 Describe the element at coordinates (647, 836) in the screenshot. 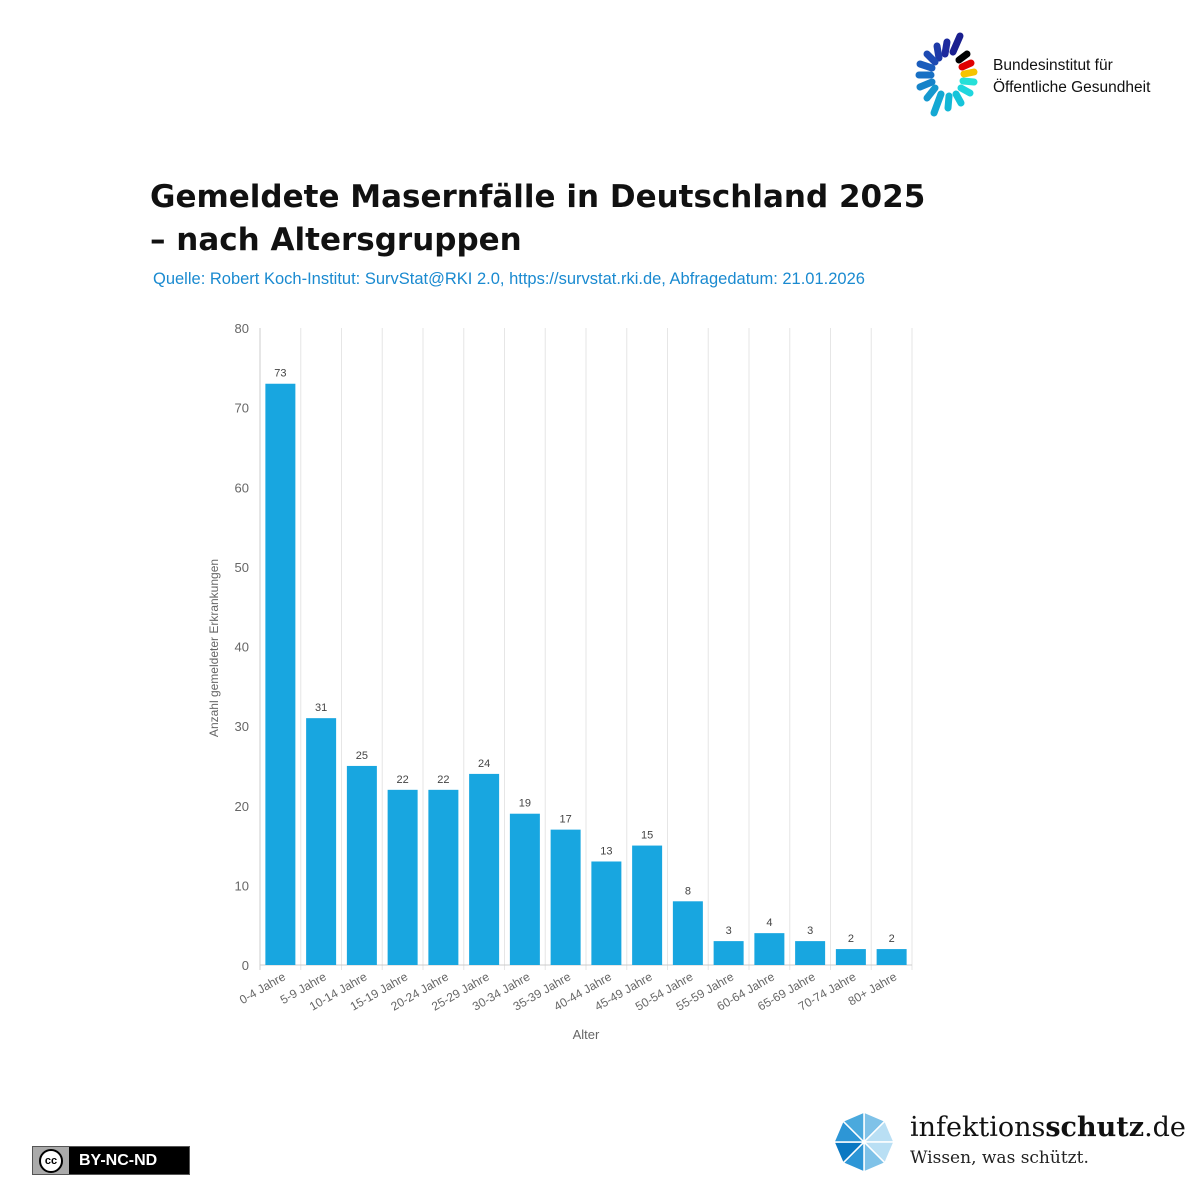

I see `data-label: 15` at that location.